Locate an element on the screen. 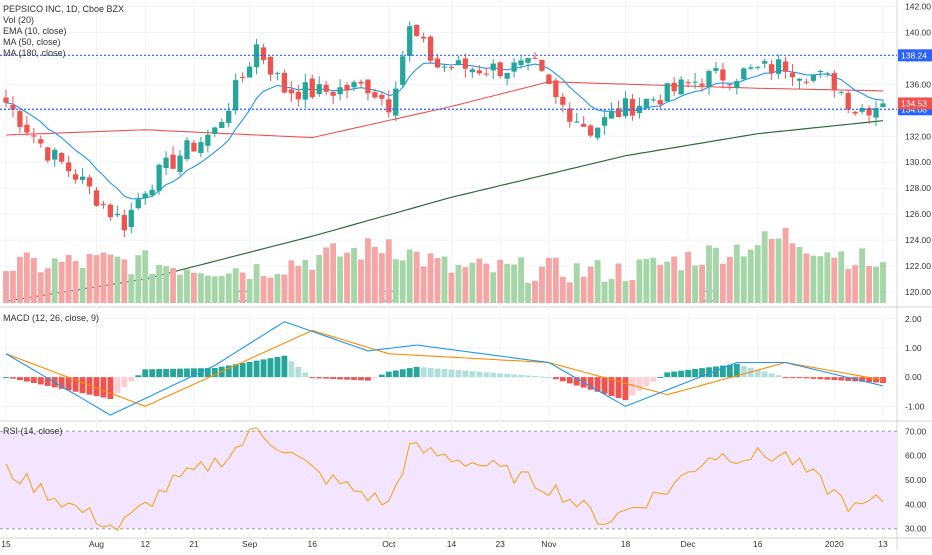 This screenshot has height=555, width=932. rsi-legend: RSI (14, close) is located at coordinates (33, 431).